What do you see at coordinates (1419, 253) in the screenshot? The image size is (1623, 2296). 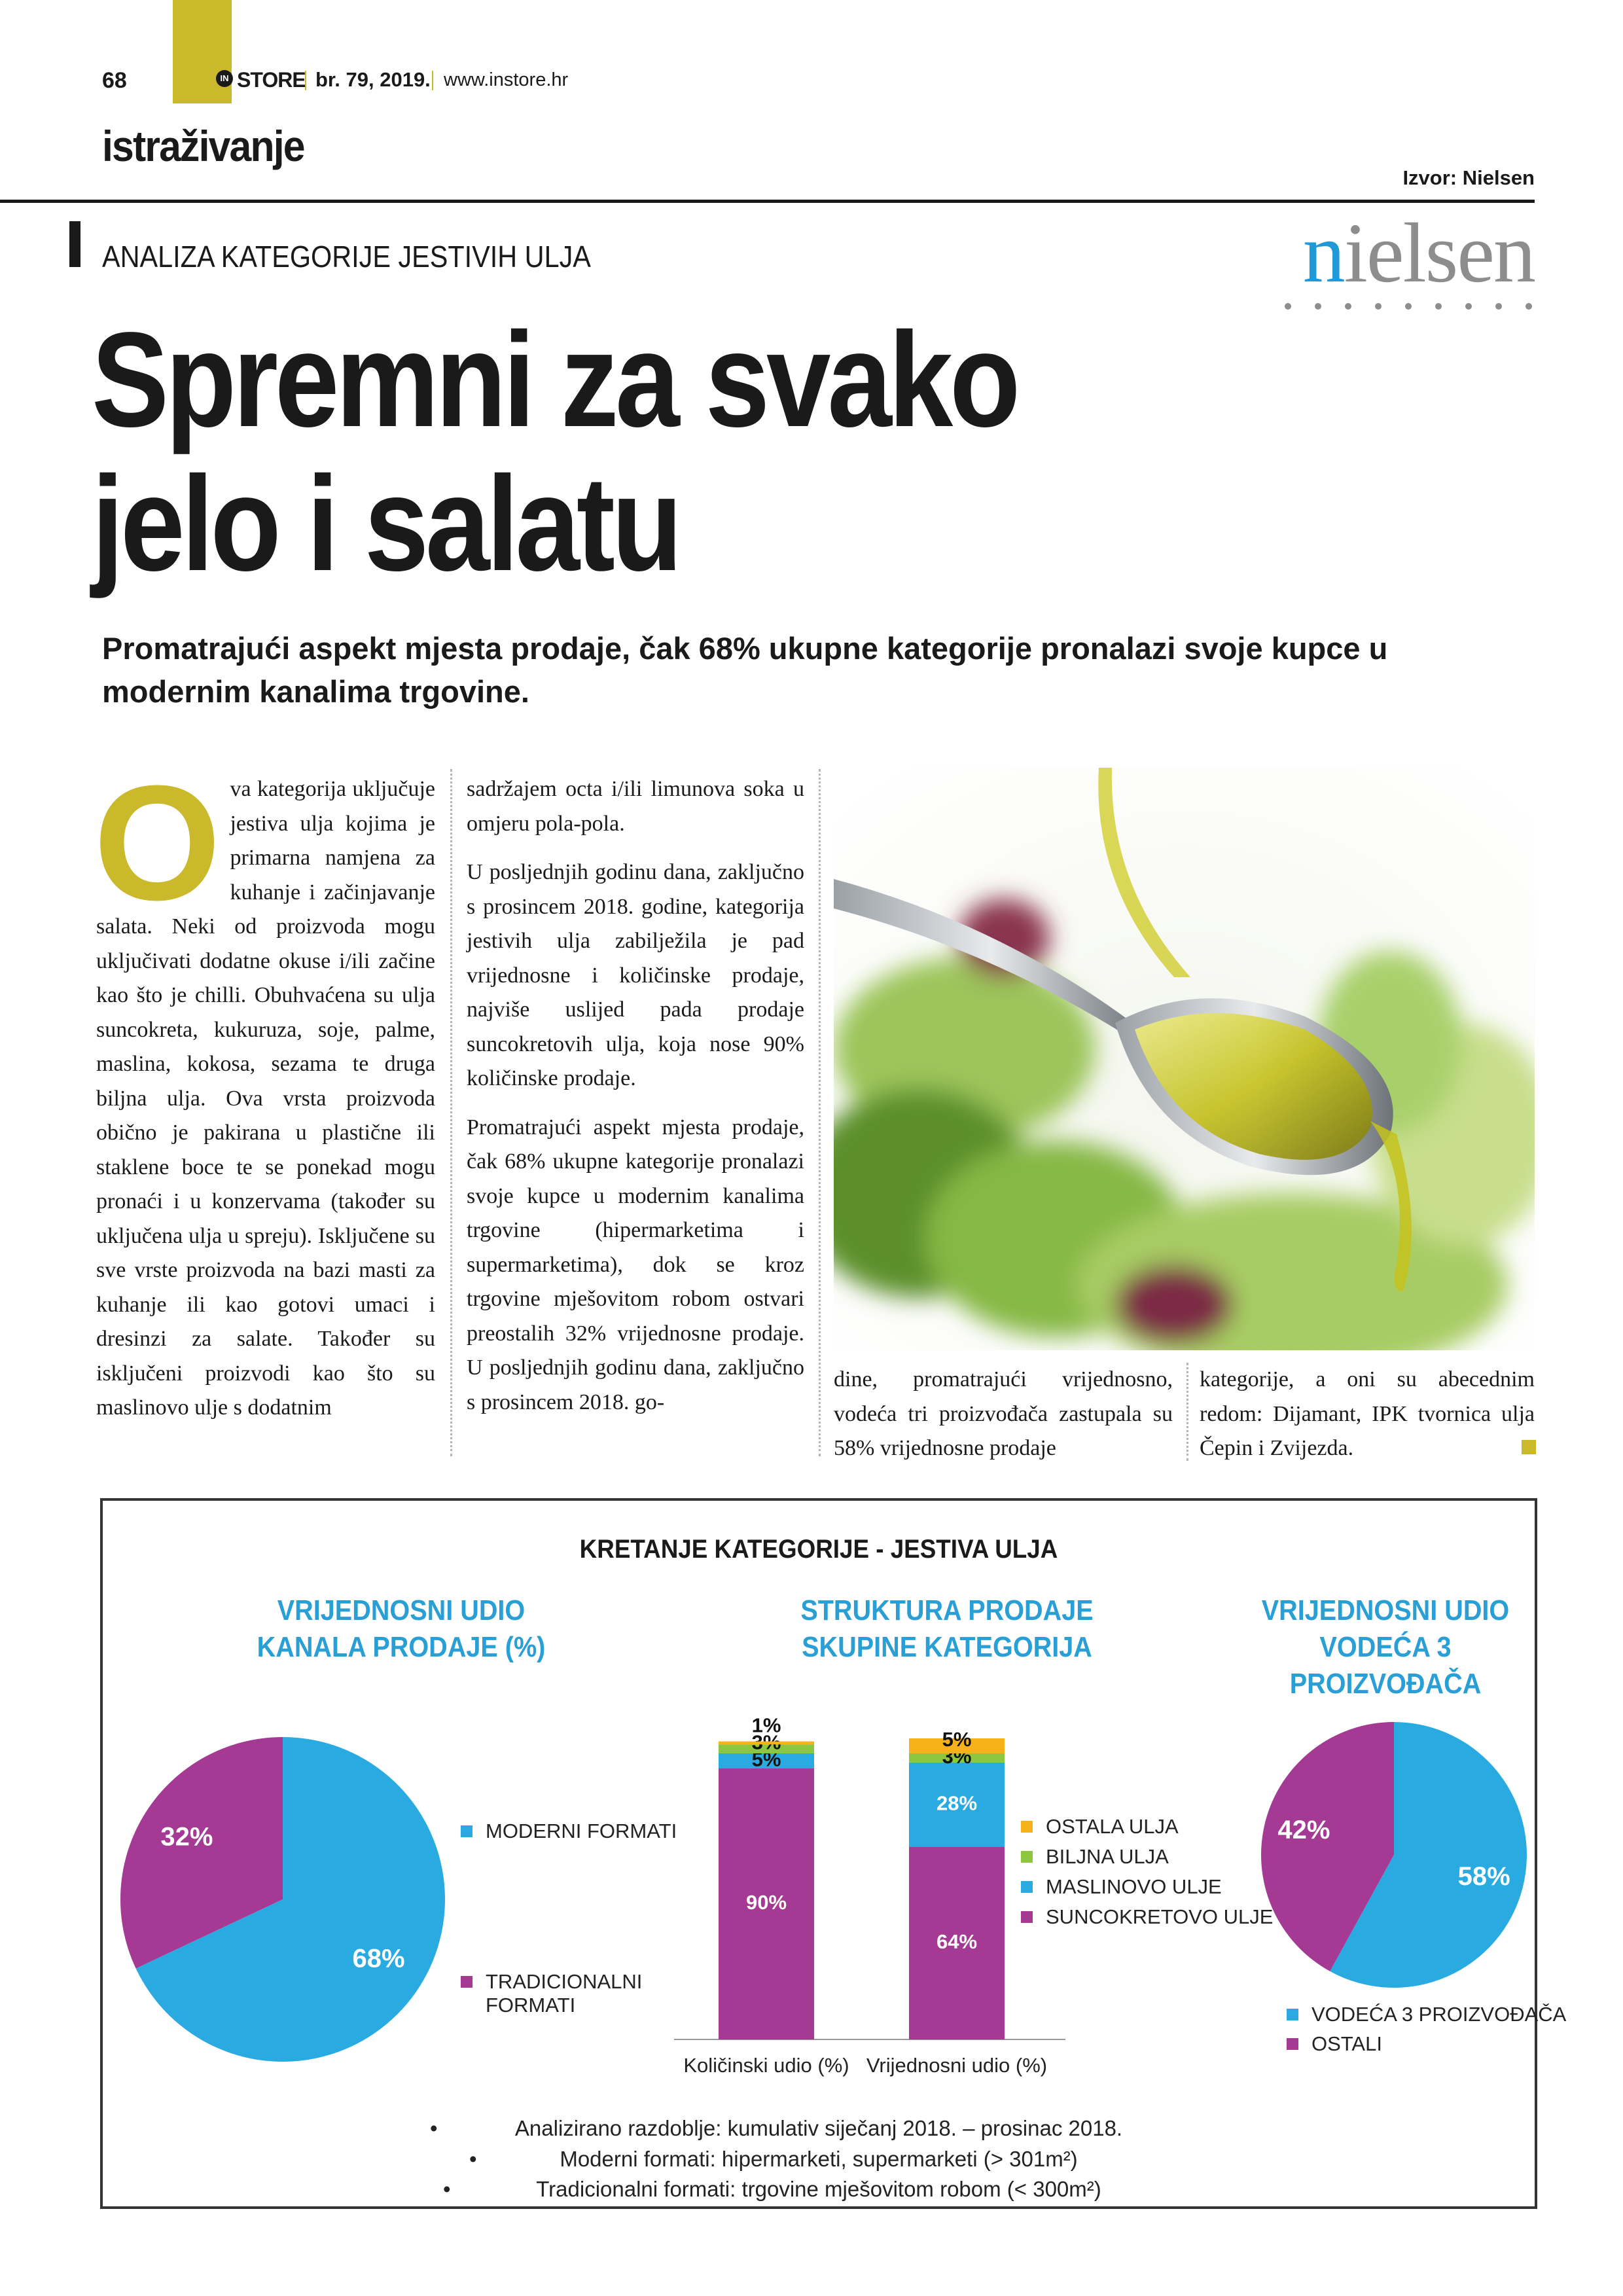 I see `nielsen-logo: nielsen` at bounding box center [1419, 253].